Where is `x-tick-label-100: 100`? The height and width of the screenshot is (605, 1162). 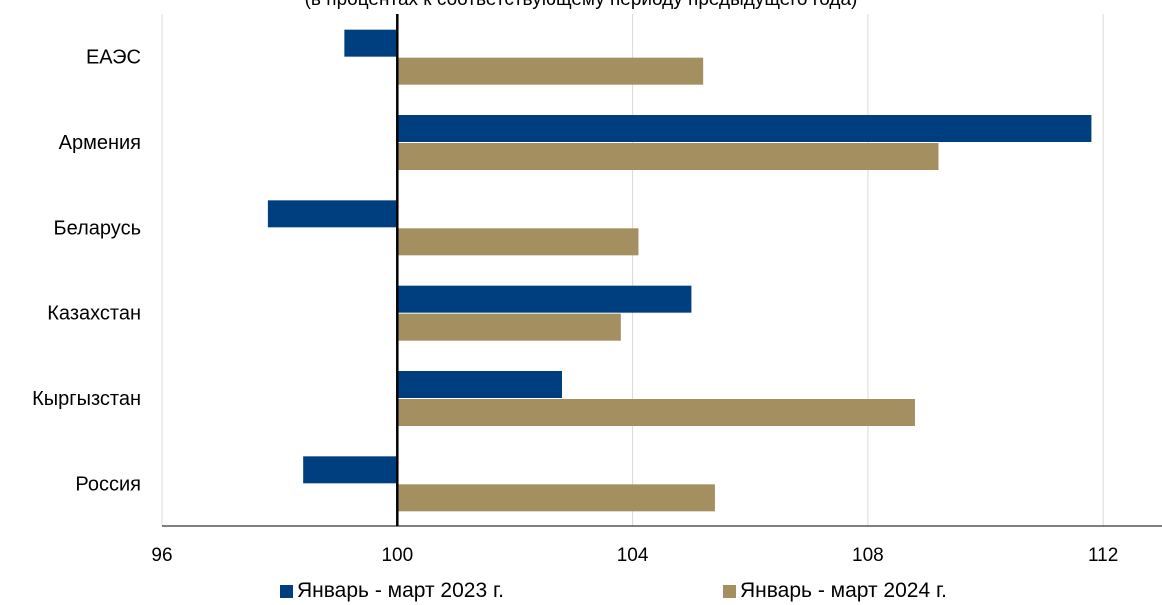 x-tick-label-100: 100 is located at coordinates (397, 555).